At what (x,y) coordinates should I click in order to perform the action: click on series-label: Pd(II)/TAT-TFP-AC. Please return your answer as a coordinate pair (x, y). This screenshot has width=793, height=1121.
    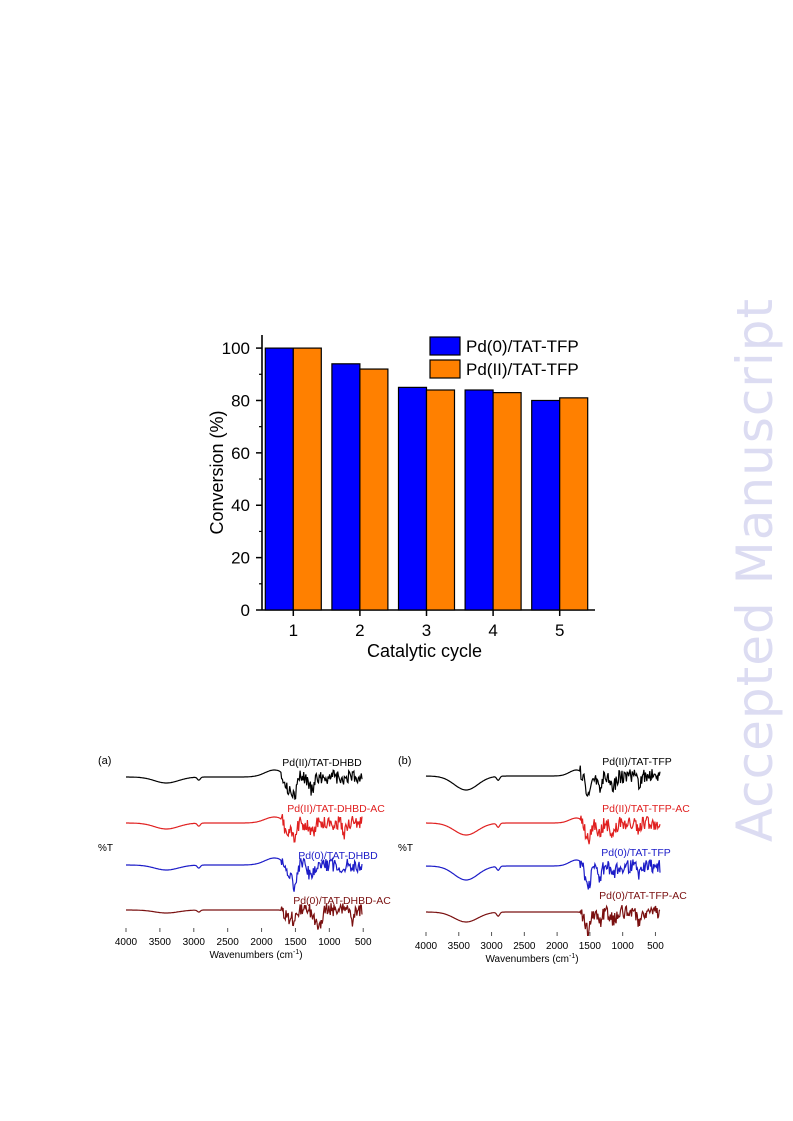
    Looking at the image, I should click on (646, 809).